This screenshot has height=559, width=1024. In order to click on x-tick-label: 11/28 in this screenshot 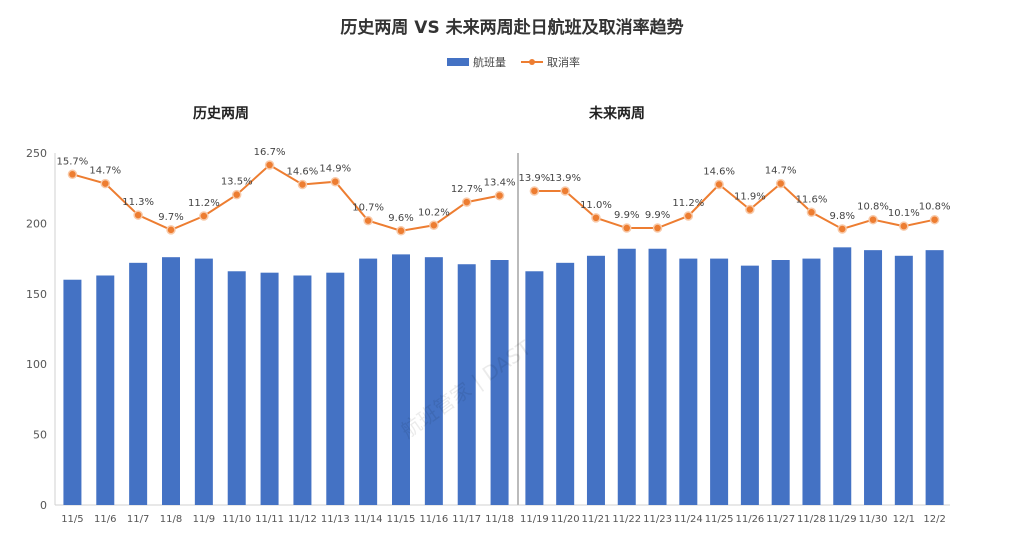, I will do `click(811, 519)`.